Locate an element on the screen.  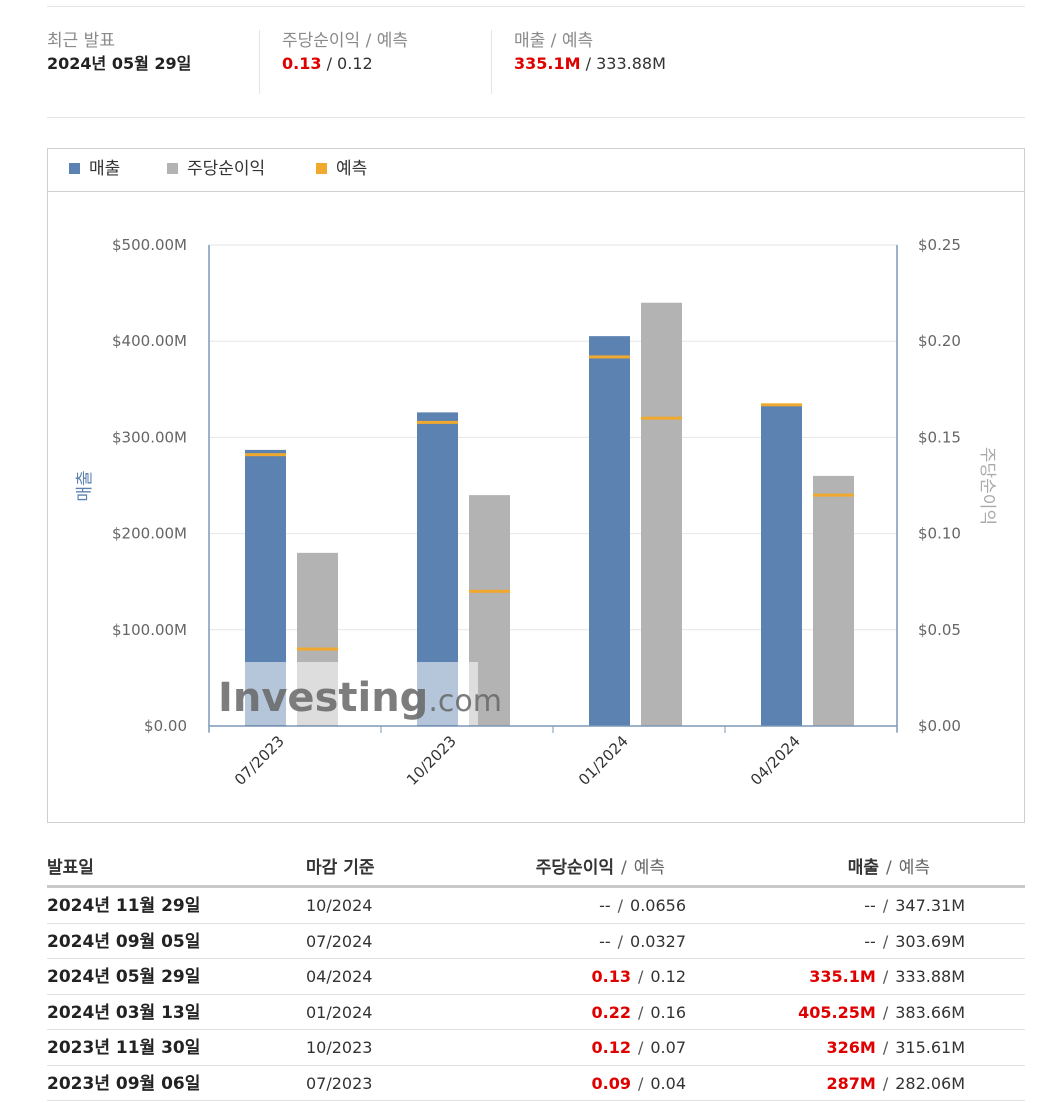
eps-summary-label: 주당순이익 / 예측 is located at coordinates (345, 41).